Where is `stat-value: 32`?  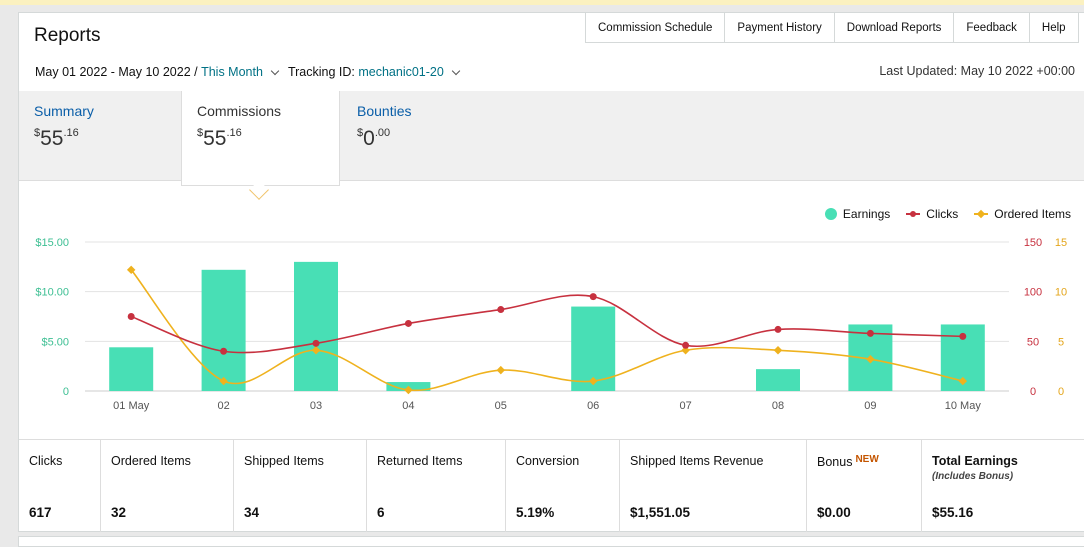 stat-value: 32 is located at coordinates (119, 512).